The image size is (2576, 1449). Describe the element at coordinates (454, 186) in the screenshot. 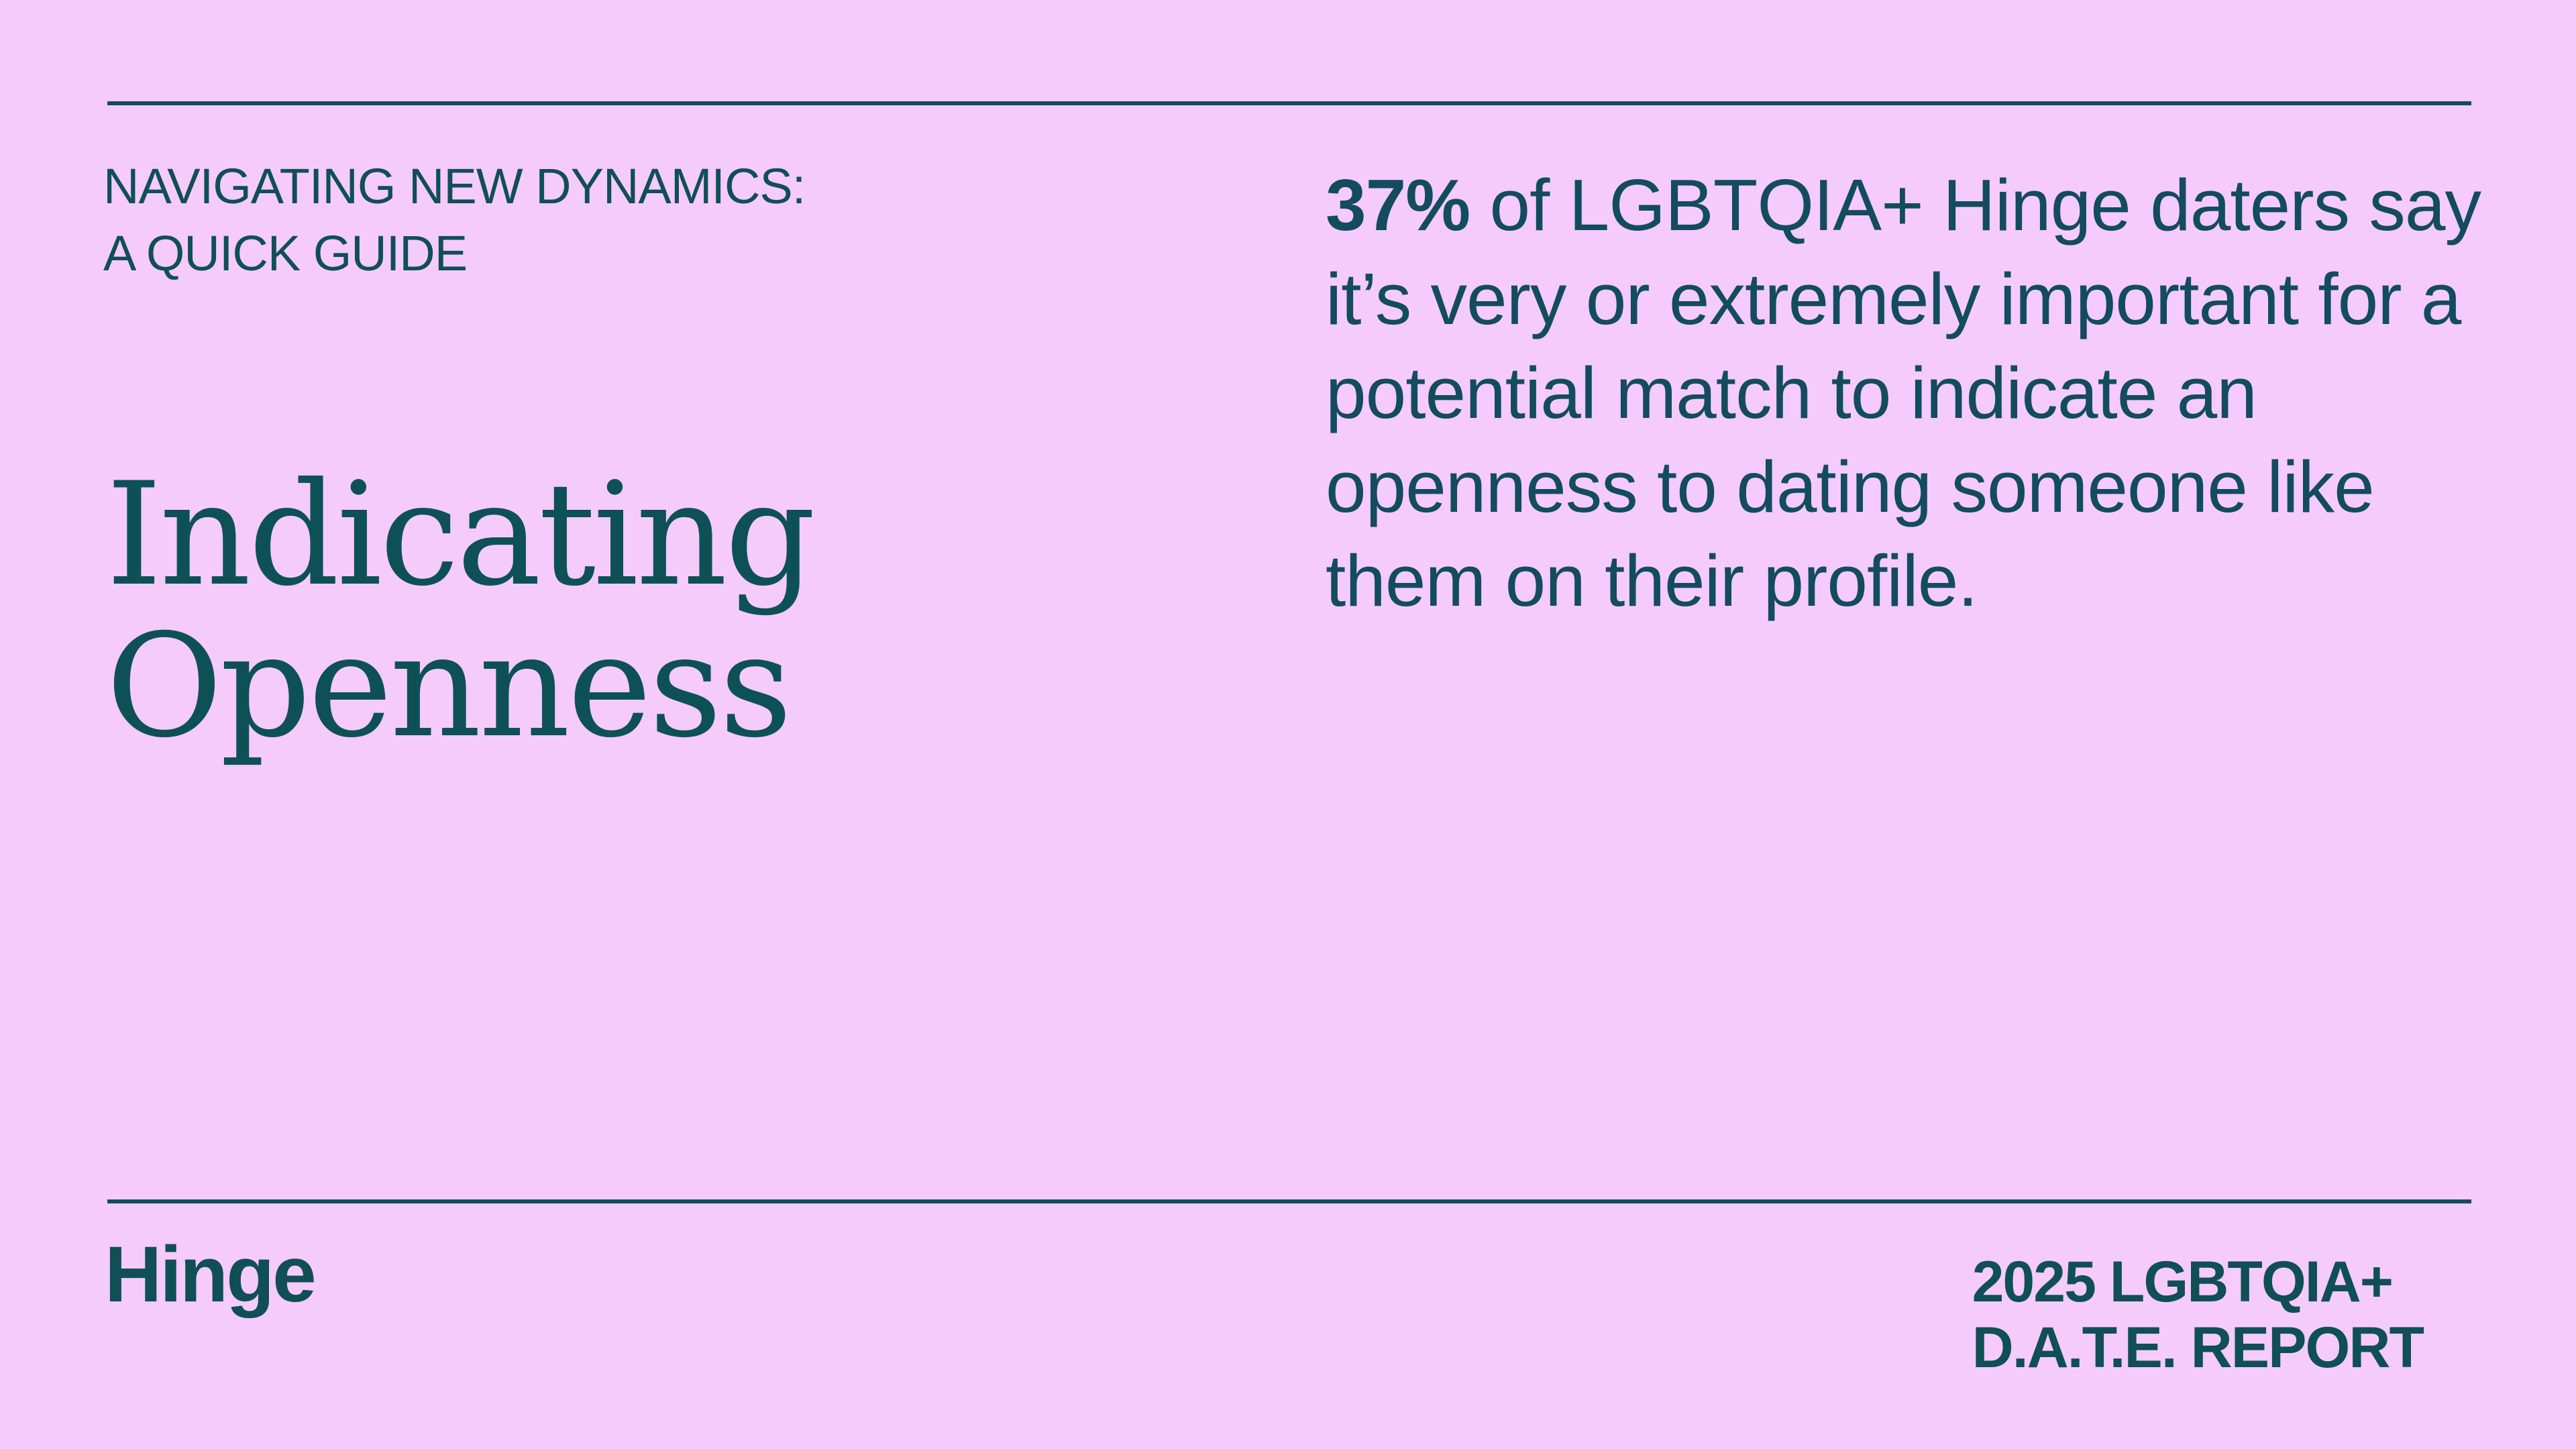

I see `eyebrow-line-1: NAVIGATING NEW DYNAMICS:` at that location.